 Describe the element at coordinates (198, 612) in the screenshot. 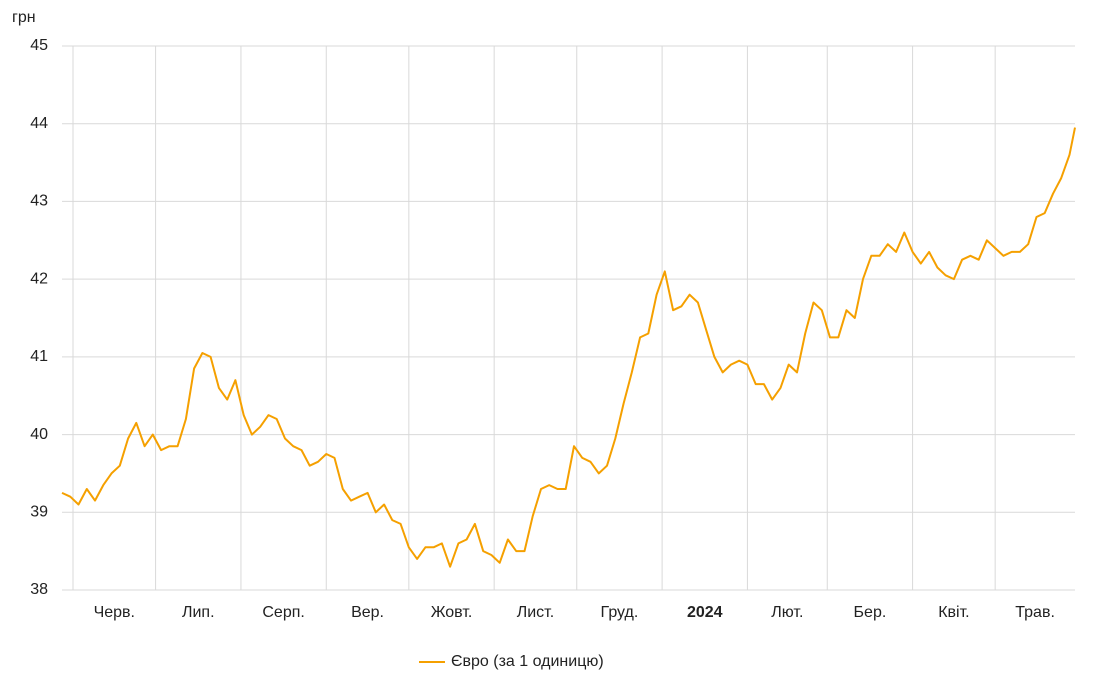

I see `x-tick-label: Лип.` at that location.